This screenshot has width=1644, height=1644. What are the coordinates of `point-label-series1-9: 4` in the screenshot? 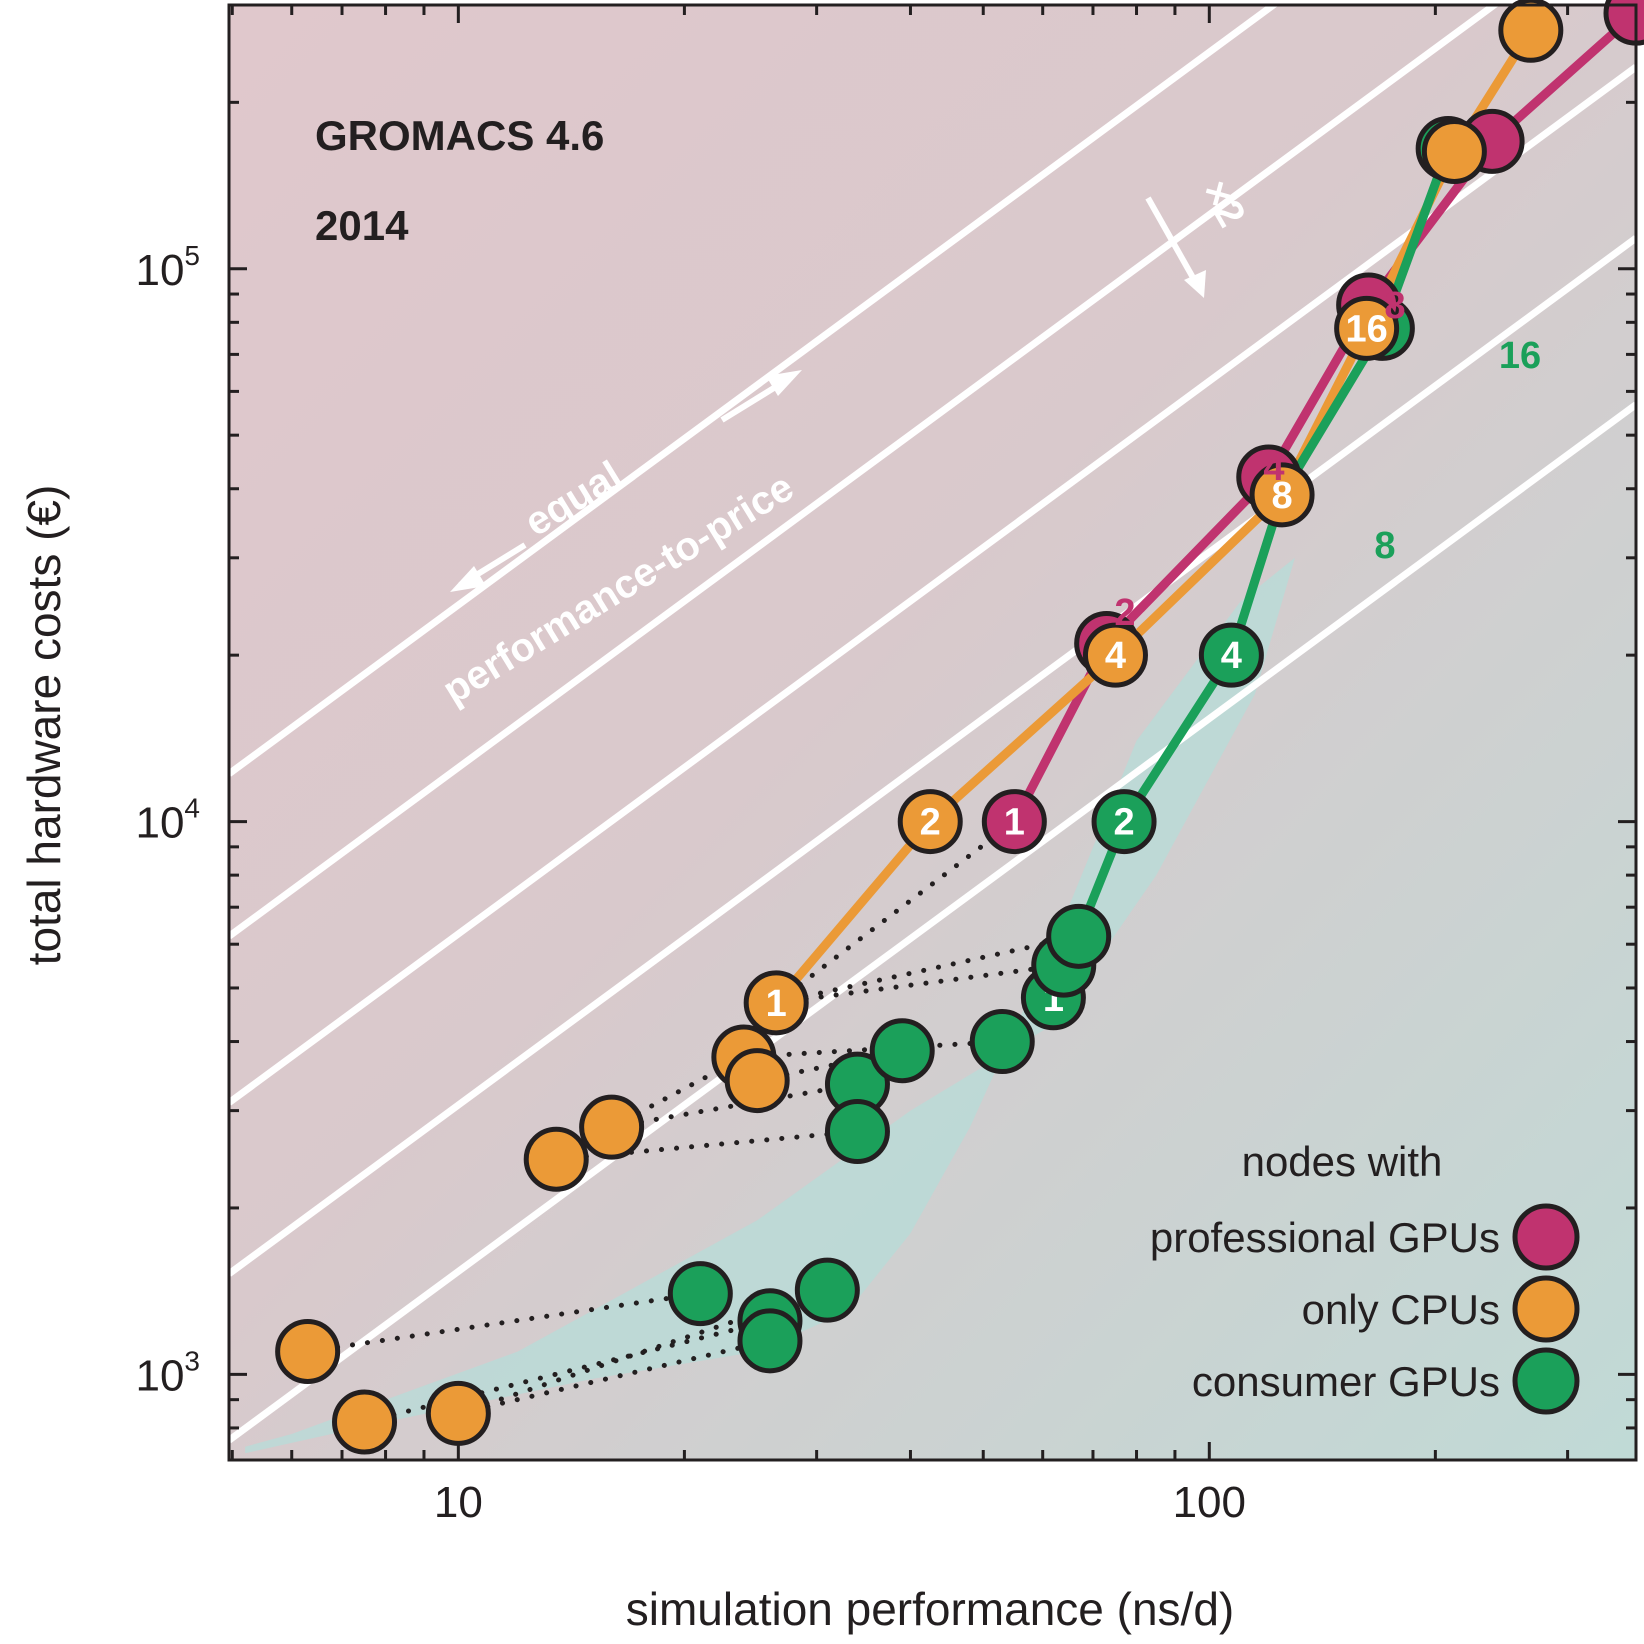 It's located at (1115, 656).